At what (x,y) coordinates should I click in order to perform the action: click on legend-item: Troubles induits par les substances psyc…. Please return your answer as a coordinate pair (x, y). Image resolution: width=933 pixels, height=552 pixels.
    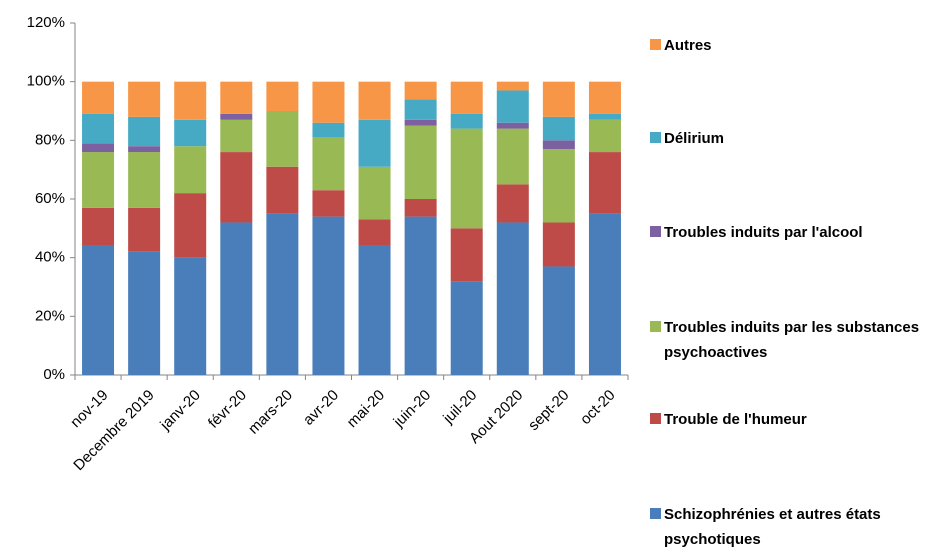
    Looking at the image, I should click on (790, 340).